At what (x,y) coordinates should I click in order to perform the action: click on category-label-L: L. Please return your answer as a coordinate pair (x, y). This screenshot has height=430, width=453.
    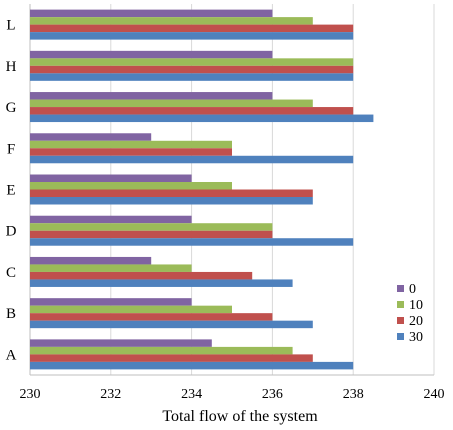
    Looking at the image, I should click on (10, 26).